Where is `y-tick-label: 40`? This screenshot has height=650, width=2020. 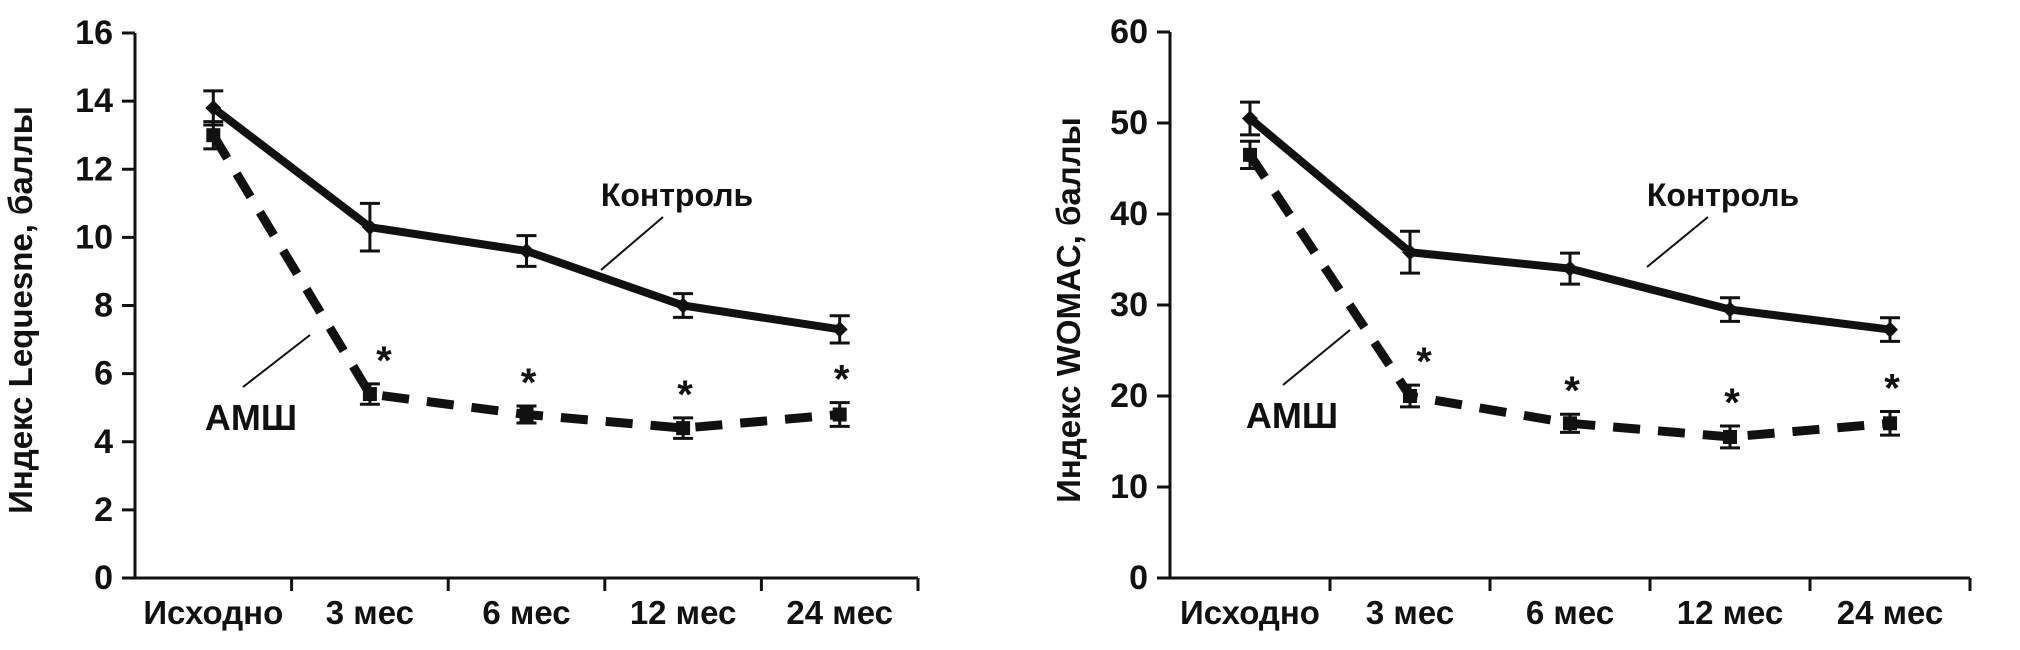
y-tick-label: 40 is located at coordinates (1129, 214).